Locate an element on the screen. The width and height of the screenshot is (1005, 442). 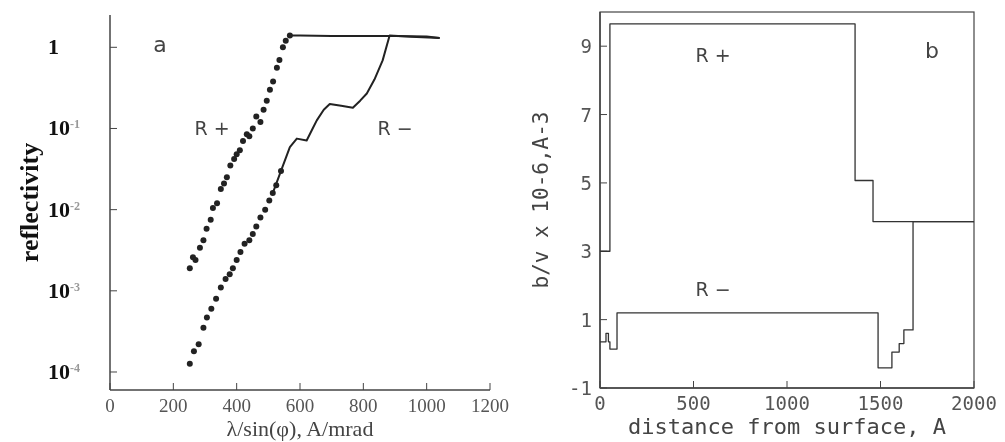
x-axis-title: λ/sin(φ), A/mrad is located at coordinates (300, 428).